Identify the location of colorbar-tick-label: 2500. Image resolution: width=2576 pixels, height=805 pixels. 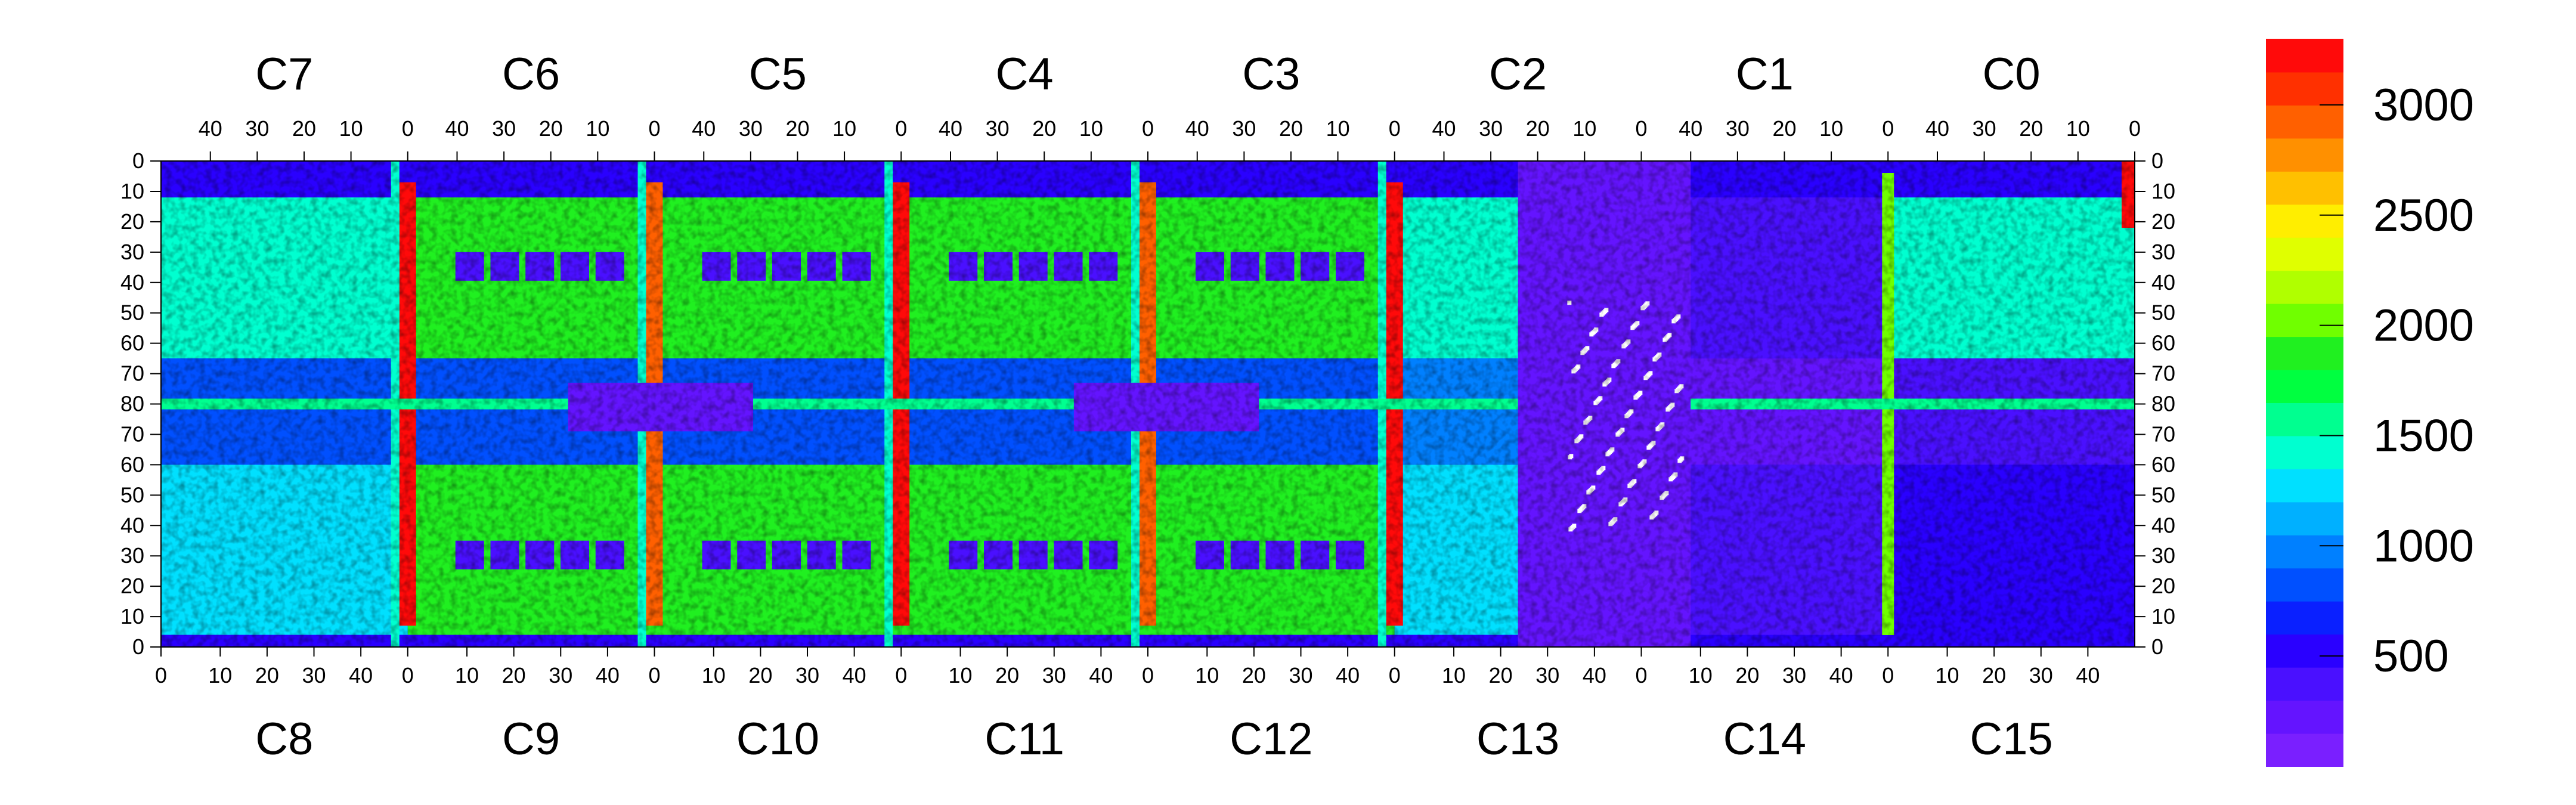
(2423, 215).